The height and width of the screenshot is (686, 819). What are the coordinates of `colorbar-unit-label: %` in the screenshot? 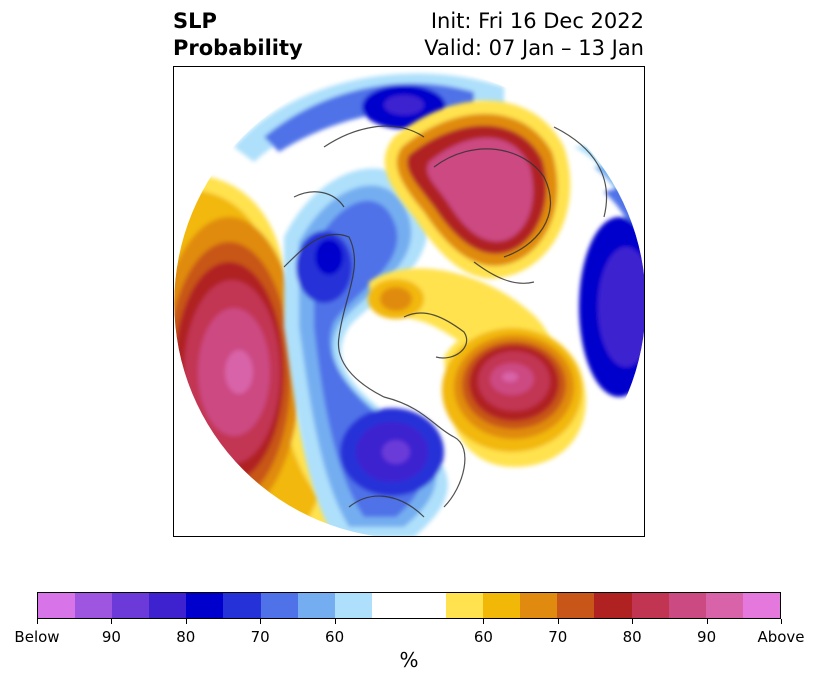 It's located at (409, 660).